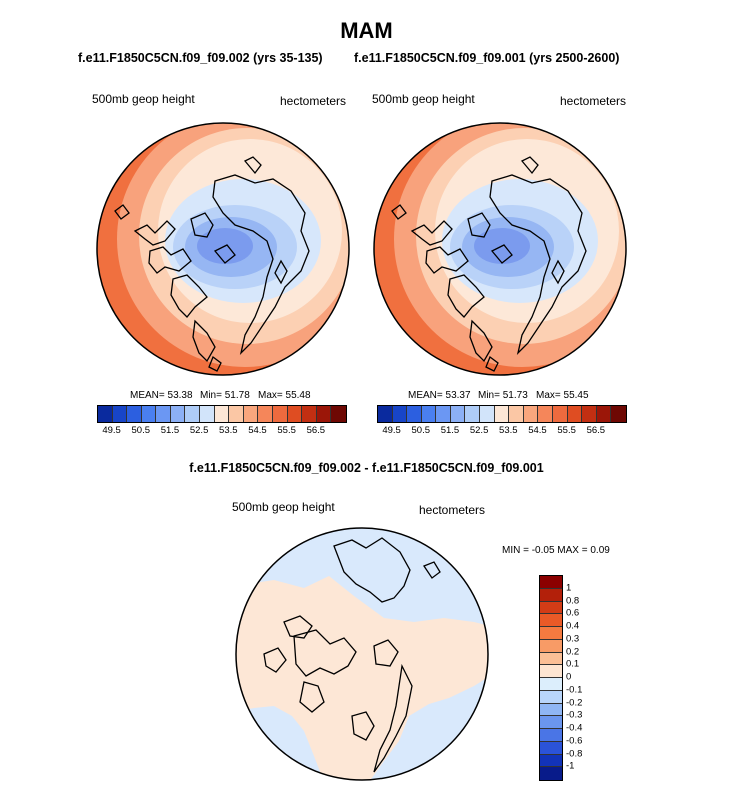 This screenshot has width=733, height=788. Describe the element at coordinates (573, 613) in the screenshot. I see `colorbar-tick-label: 0.6` at that location.